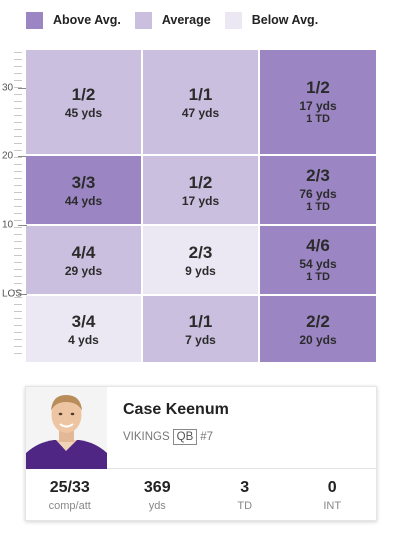  I want to click on player-meta: VIKINGS QB #7, so click(168, 437).